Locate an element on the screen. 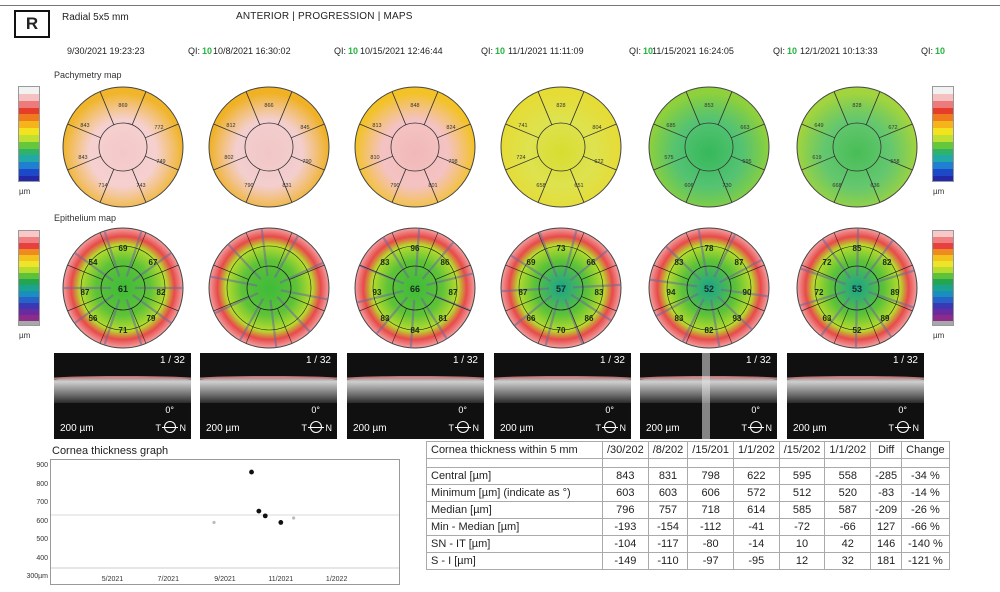 The width and height of the screenshot is (1000, 592). epi-sector-value: 79 is located at coordinates (151, 318).